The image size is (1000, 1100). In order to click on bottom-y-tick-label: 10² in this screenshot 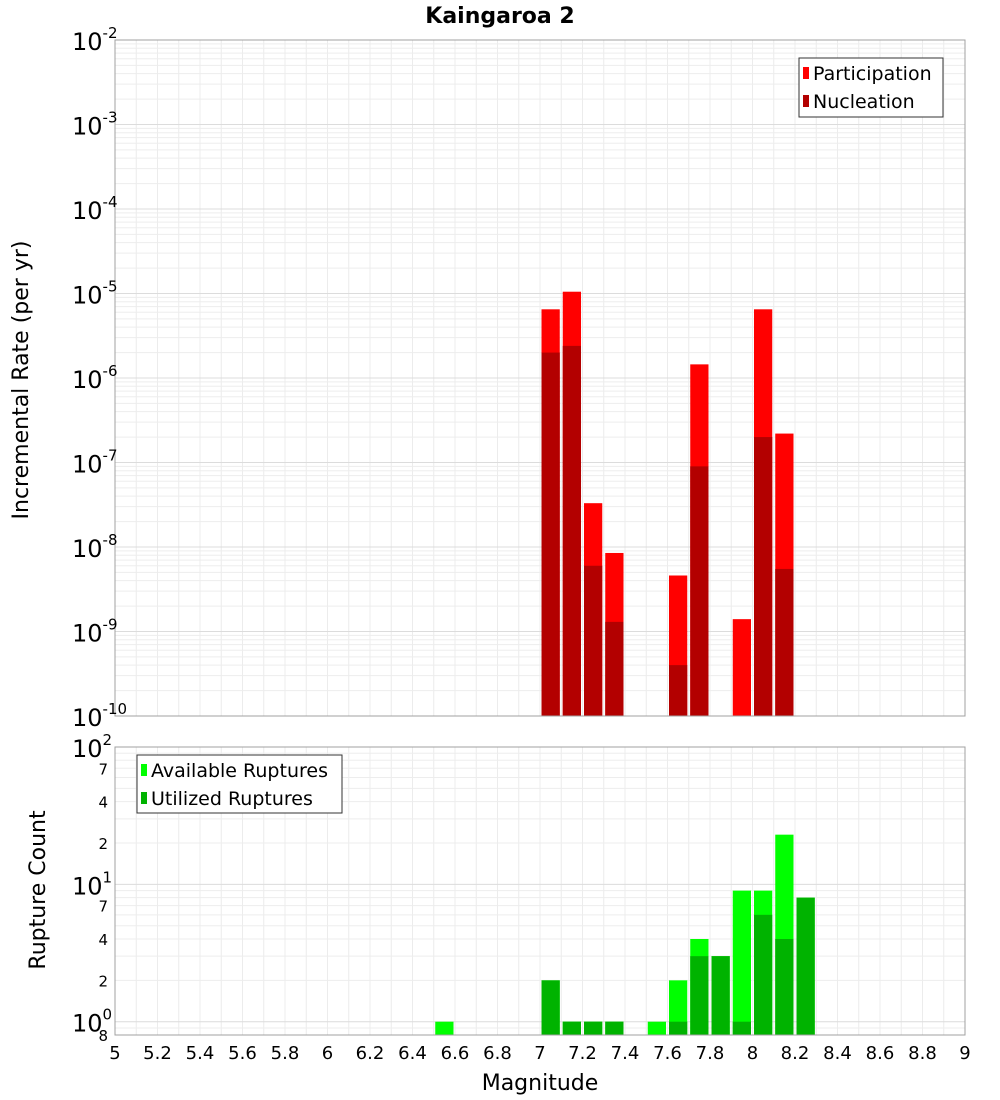, I will do `click(92, 747)`.